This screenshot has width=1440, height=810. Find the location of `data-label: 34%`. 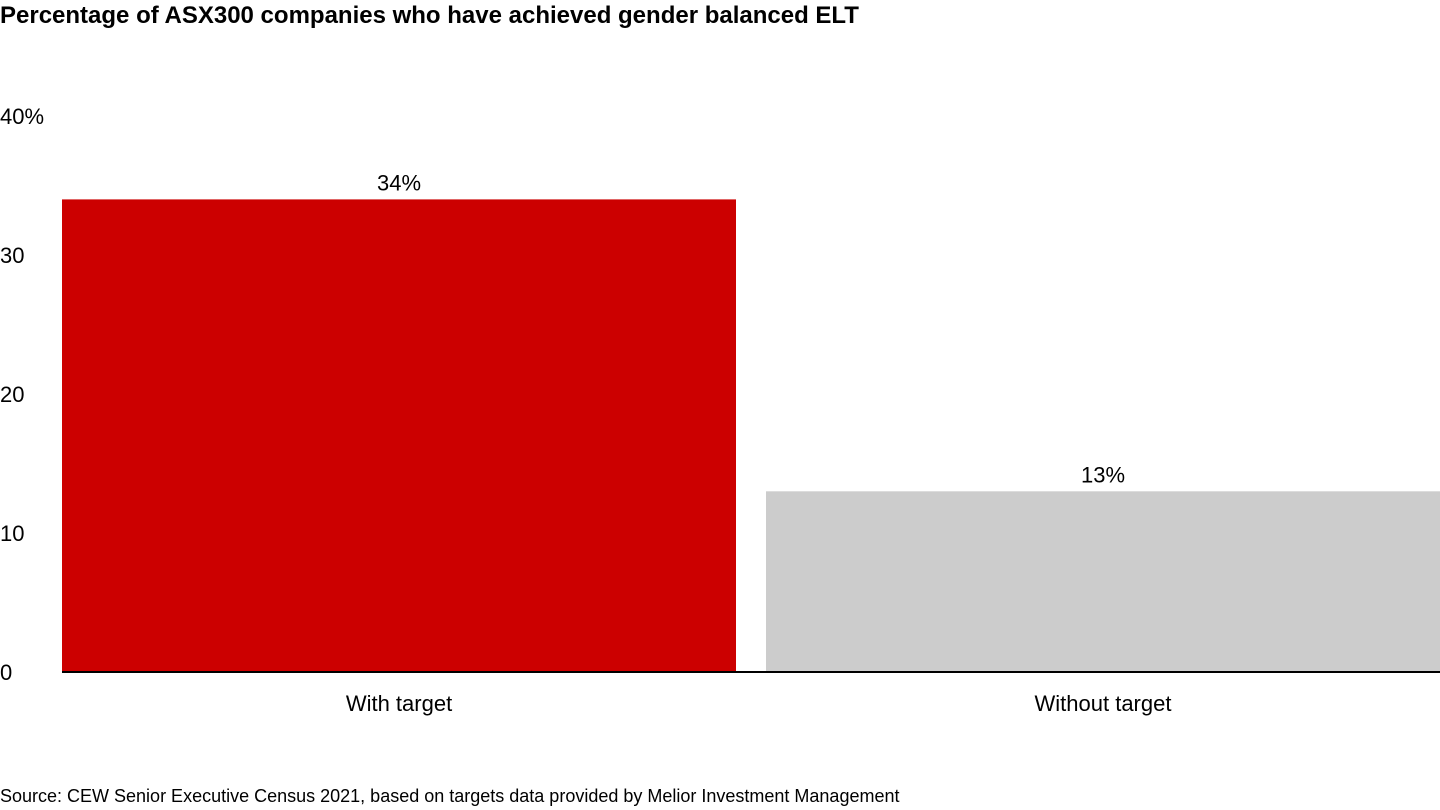

data-label: 34% is located at coordinates (399, 182).